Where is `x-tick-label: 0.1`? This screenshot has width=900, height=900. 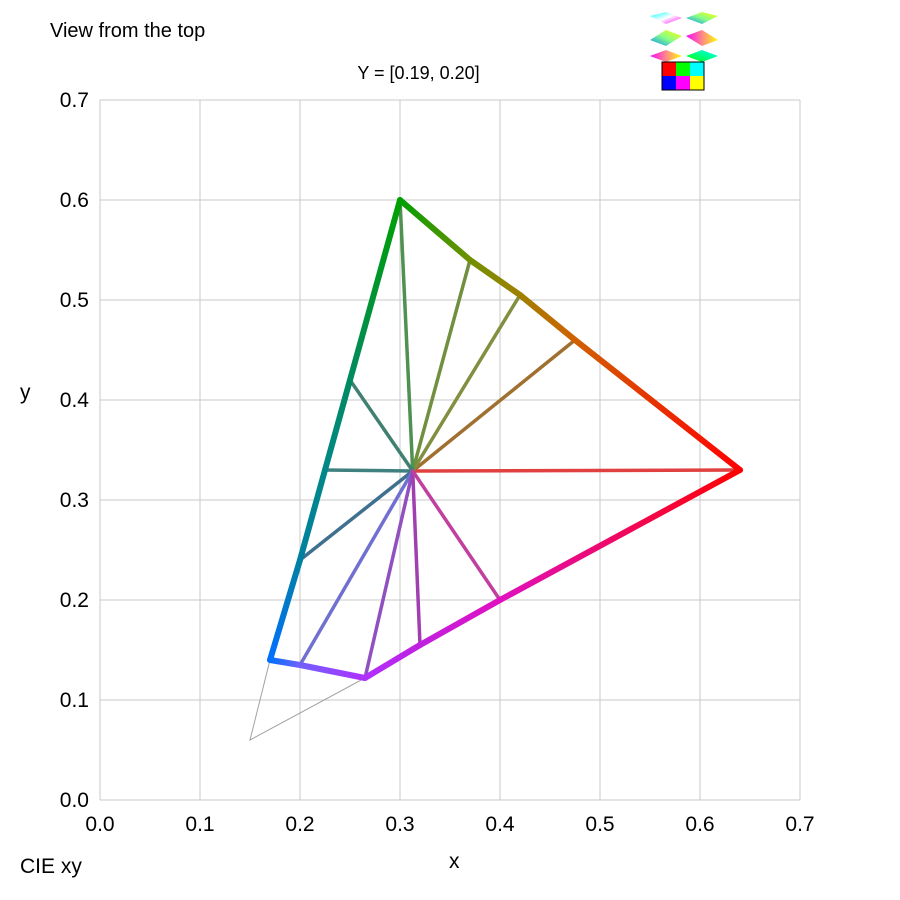
x-tick-label: 0.1 is located at coordinates (199, 824).